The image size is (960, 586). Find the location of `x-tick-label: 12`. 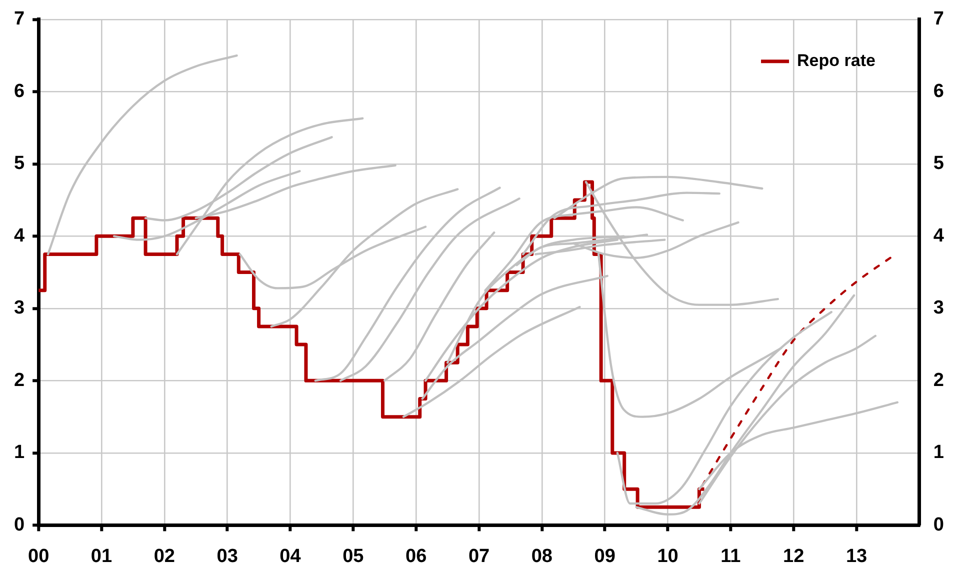

x-tick-label: 12 is located at coordinates (793, 556).